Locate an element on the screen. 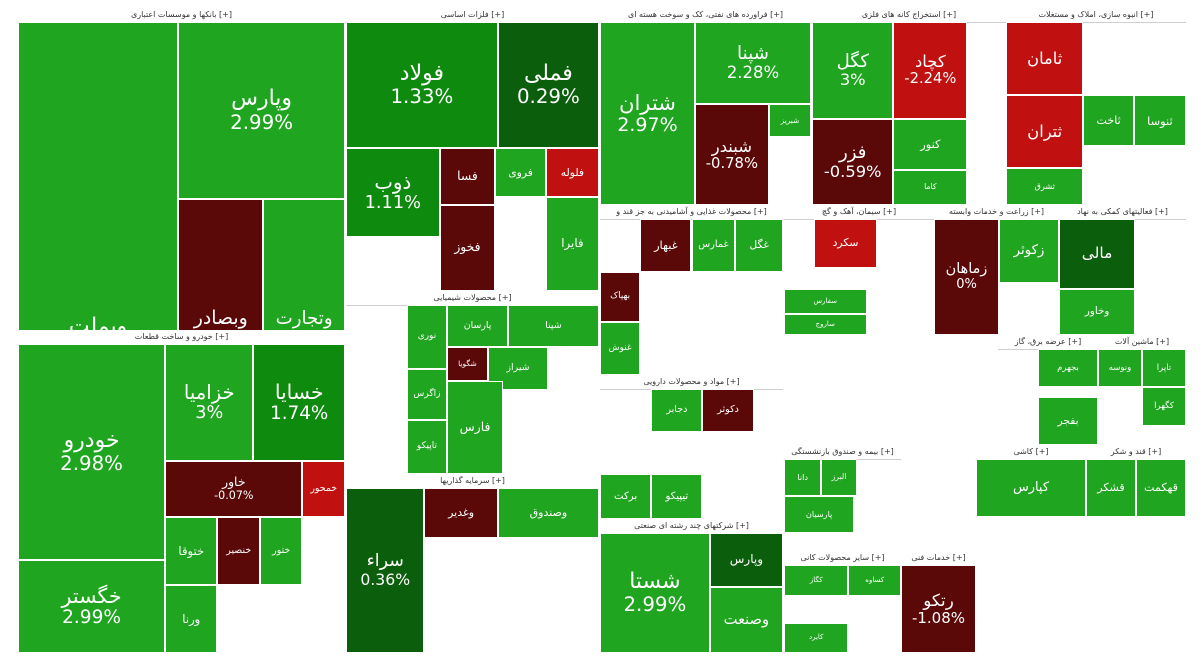 The width and height of the screenshot is (1200, 663). stock-tile: خمحور is located at coordinates (323, 489).